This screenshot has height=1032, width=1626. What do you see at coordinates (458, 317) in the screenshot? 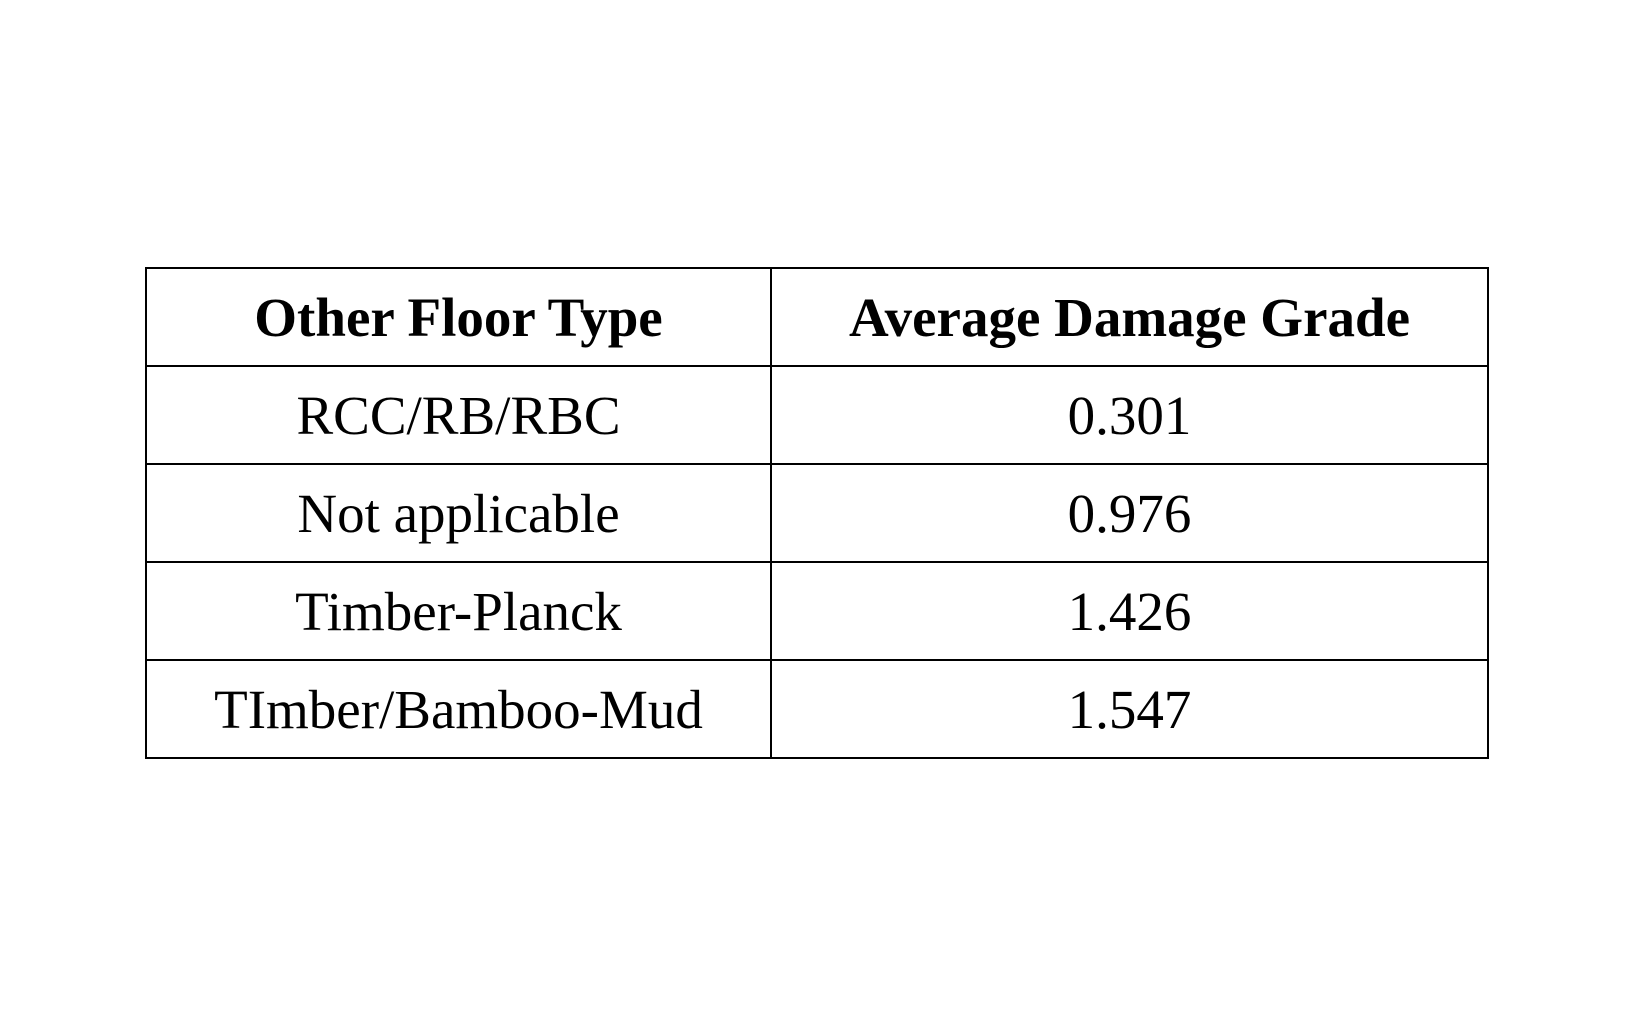
I see `header-floor-type: Other Floor Type` at bounding box center [458, 317].